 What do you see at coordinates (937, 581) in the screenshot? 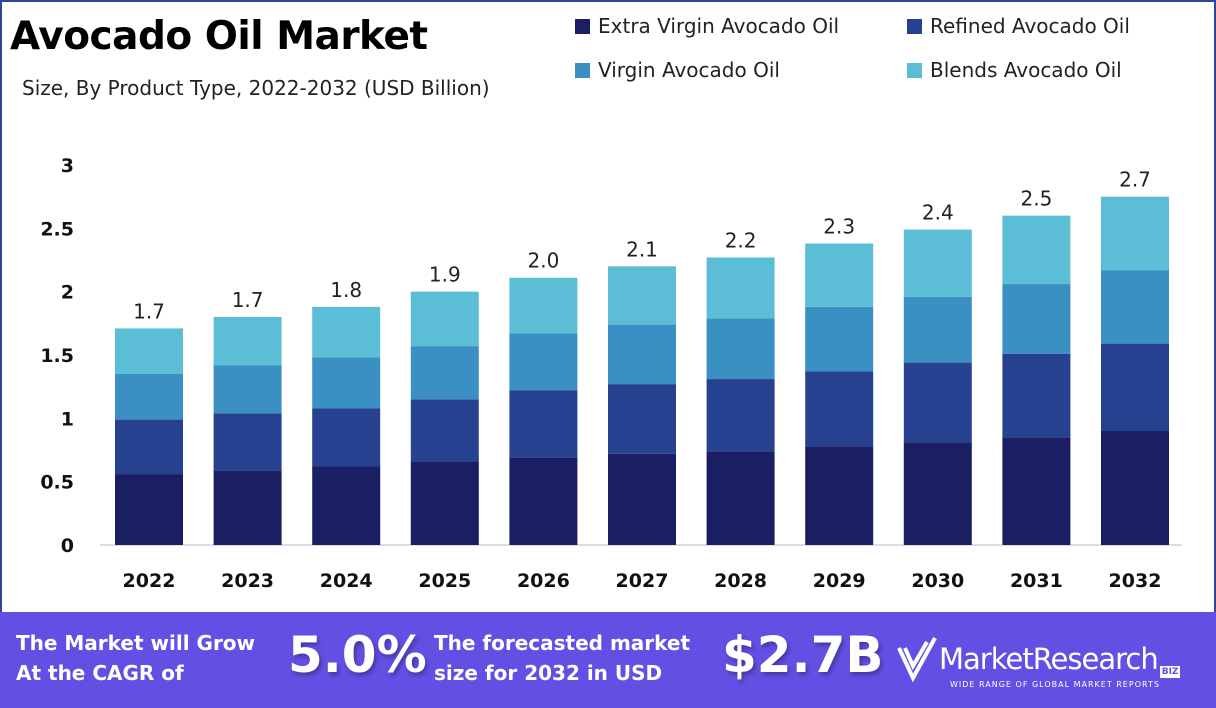
I see `x-tick-label: 2030` at bounding box center [937, 581].